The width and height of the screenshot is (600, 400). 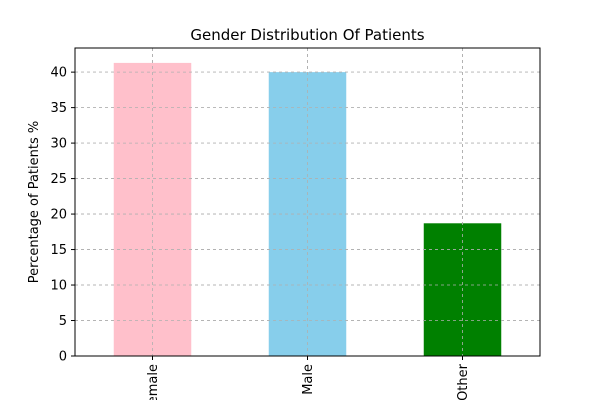 What do you see at coordinates (58, 144) in the screenshot?
I see `y-tick-label: 30` at bounding box center [58, 144].